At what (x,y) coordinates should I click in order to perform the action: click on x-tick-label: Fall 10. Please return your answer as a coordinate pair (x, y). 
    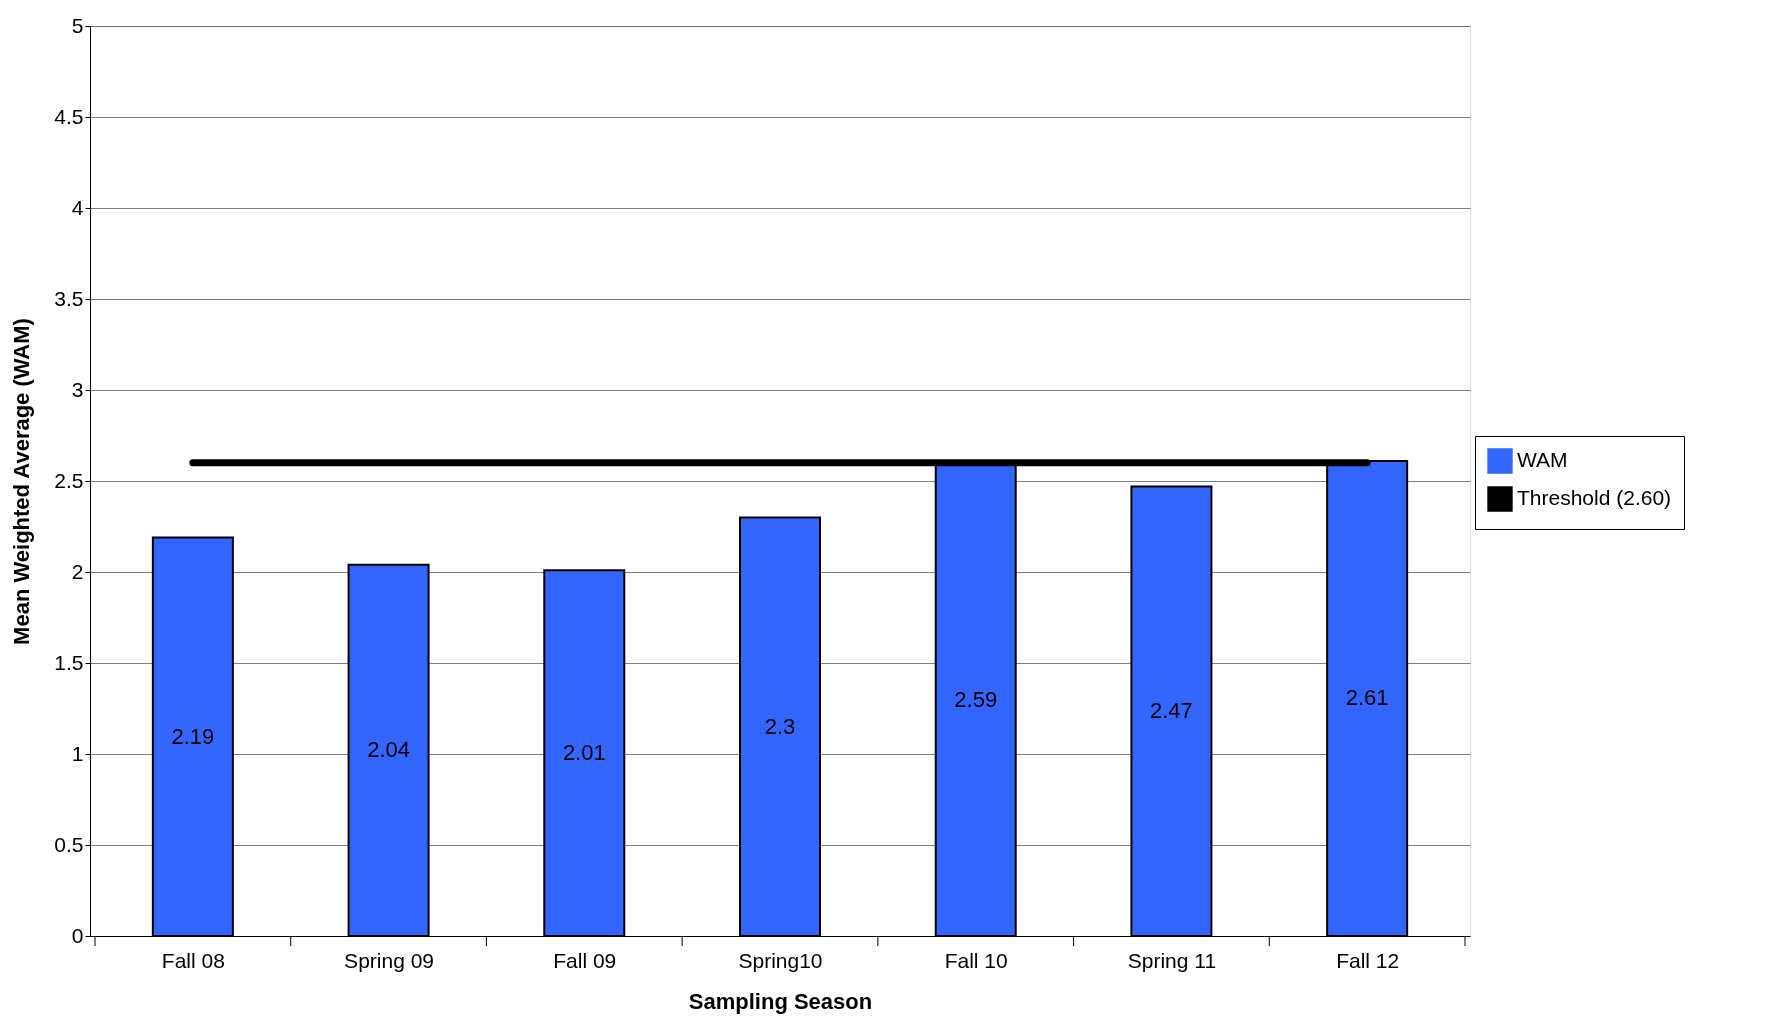
    Looking at the image, I should click on (976, 960).